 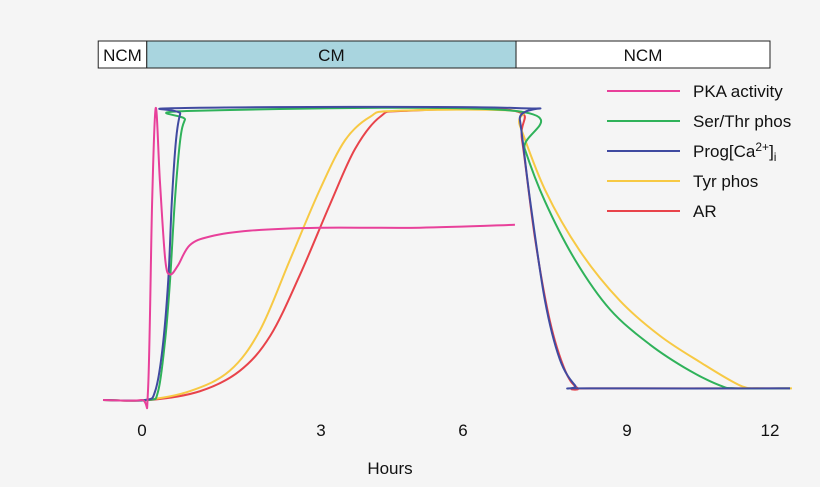 I want to click on x-tick-label: 9, so click(x=626, y=430).